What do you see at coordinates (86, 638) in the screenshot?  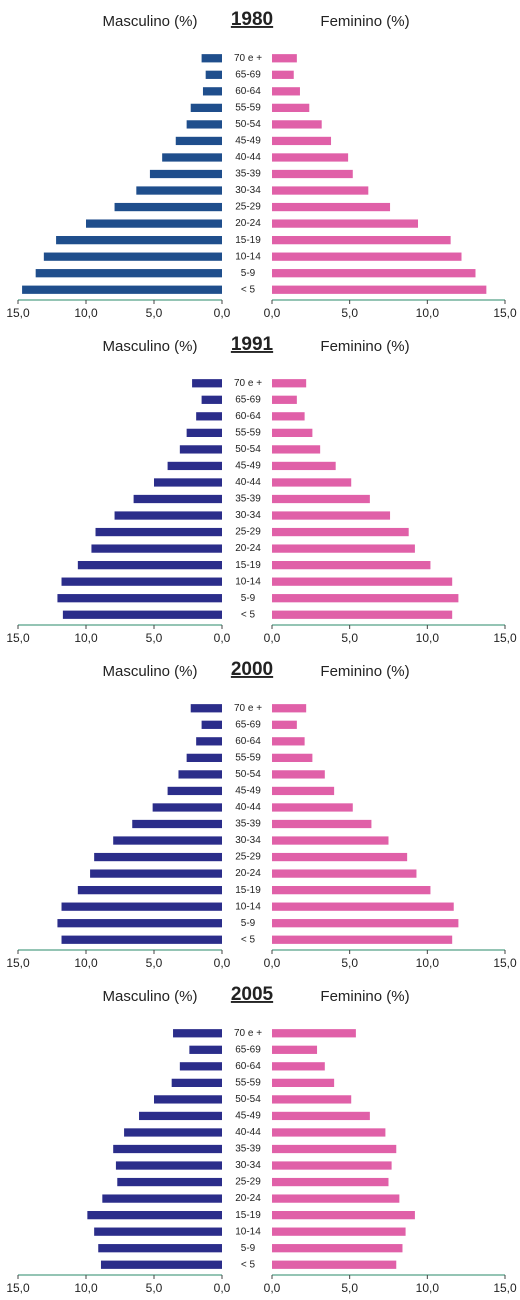 I see `x-tick-label: 10,0` at bounding box center [86, 638].